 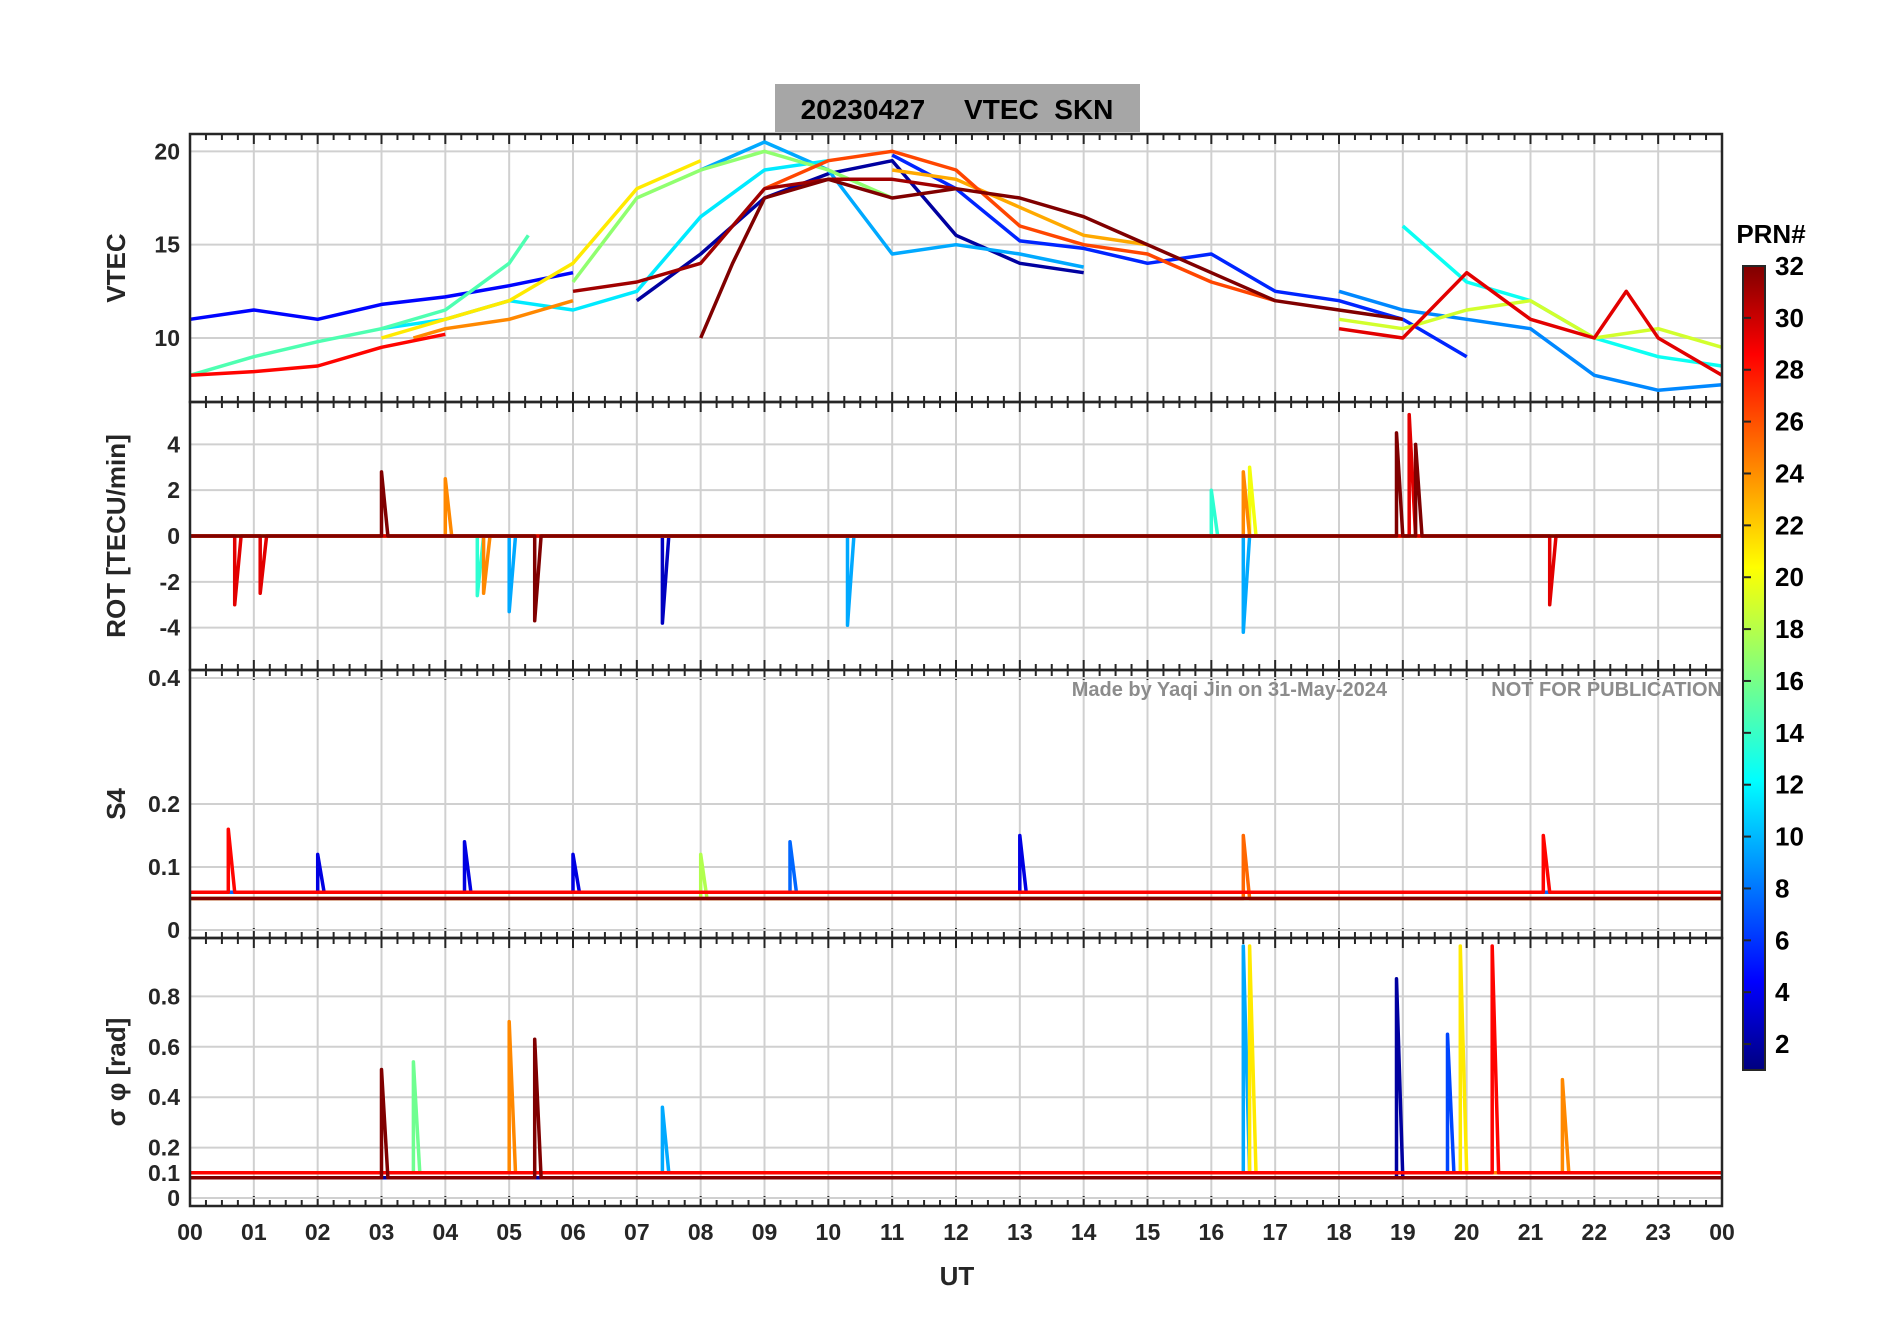 I want to click on colorbar-title: PRN#, so click(x=1771, y=234).